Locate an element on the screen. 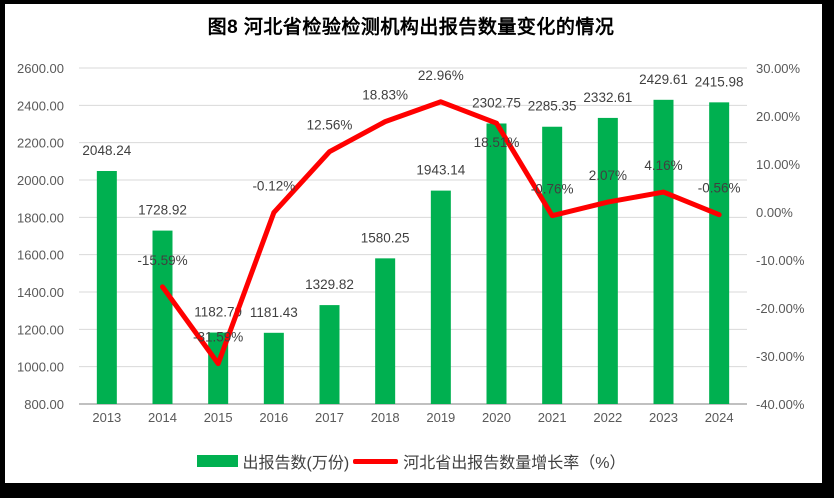  bar-2023 is located at coordinates (663, 251).